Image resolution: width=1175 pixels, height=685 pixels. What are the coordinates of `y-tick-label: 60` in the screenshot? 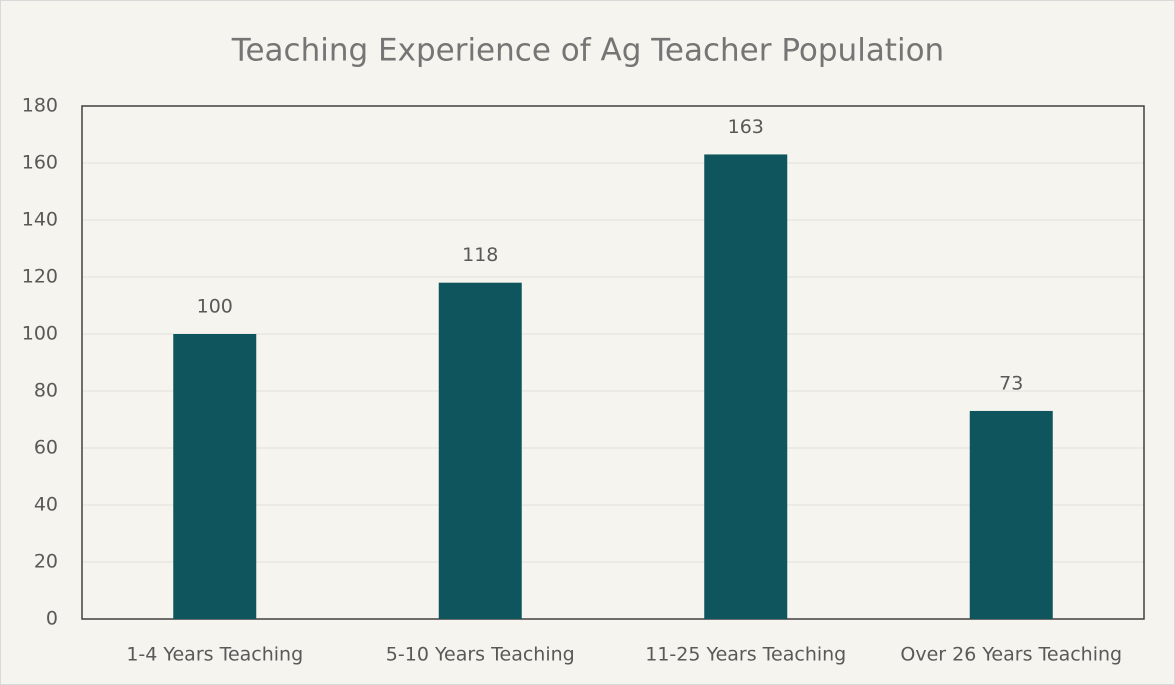 It's located at (46, 448).